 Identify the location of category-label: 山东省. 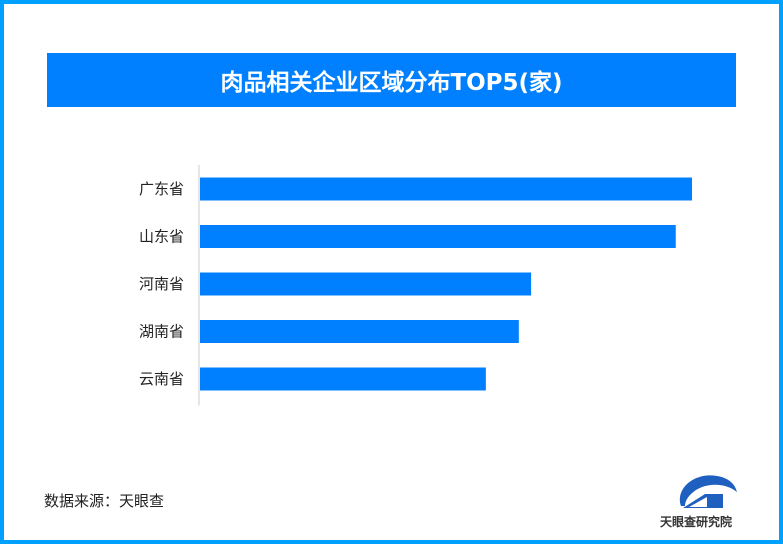
(161, 237).